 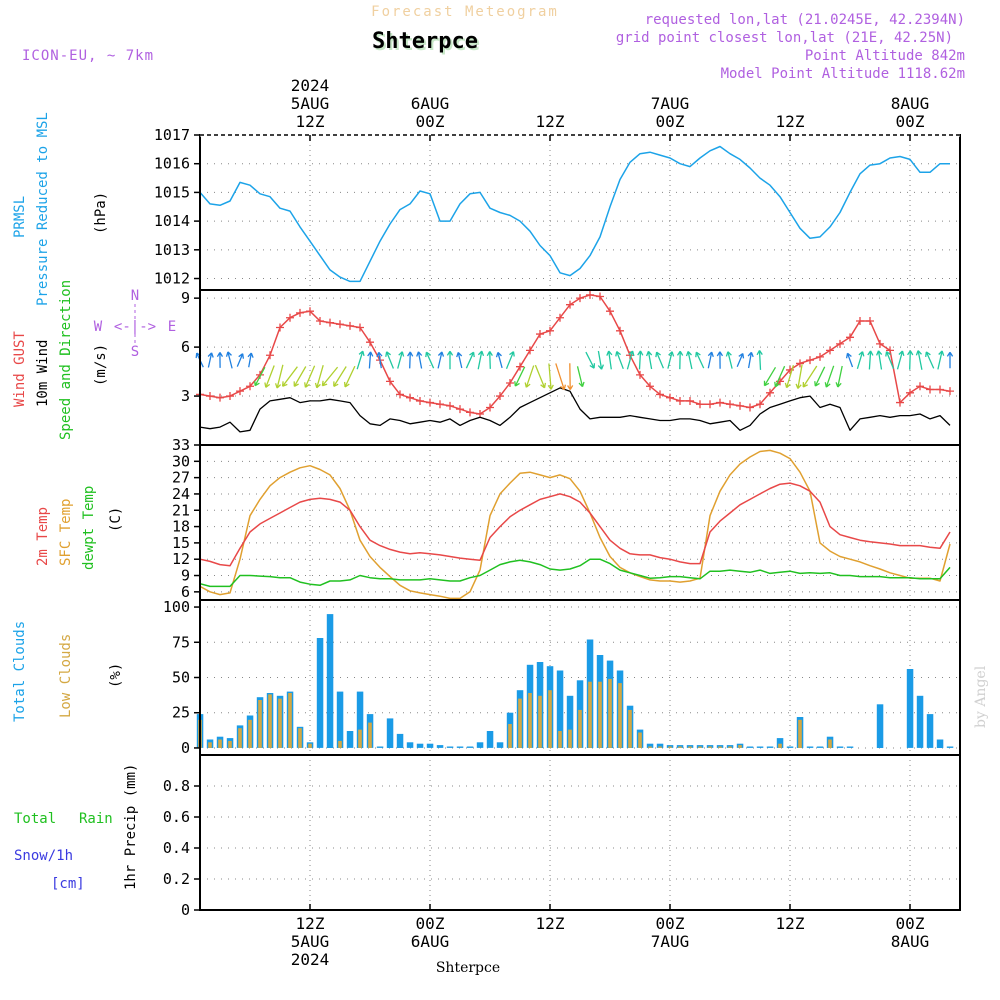 What do you see at coordinates (981, 696) in the screenshot?
I see `credit-text: by Angel` at bounding box center [981, 696].